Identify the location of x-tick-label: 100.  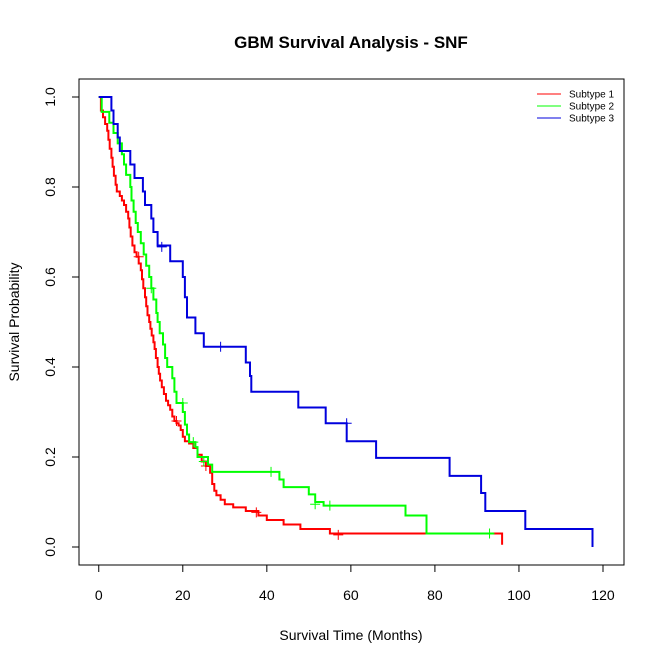
(519, 595).